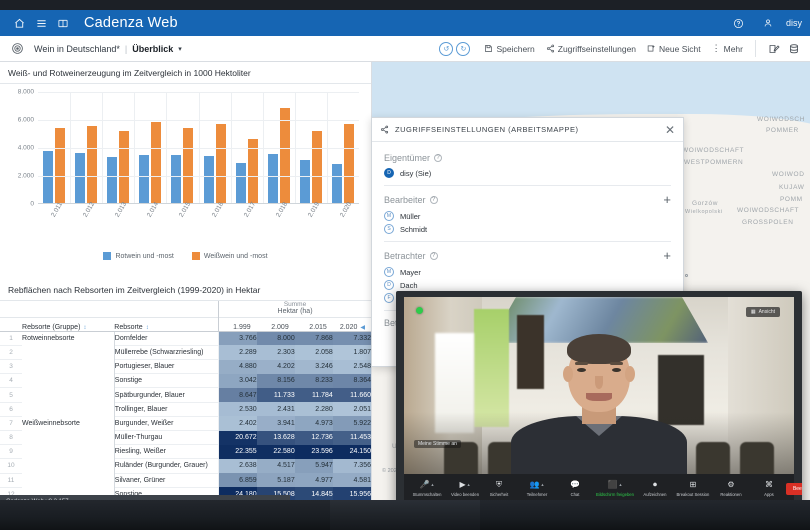 The height and width of the screenshot is (530, 810). What do you see at coordinates (313, 395) in the screenshot?
I see `cell-value: 11.784` at bounding box center [313, 395].